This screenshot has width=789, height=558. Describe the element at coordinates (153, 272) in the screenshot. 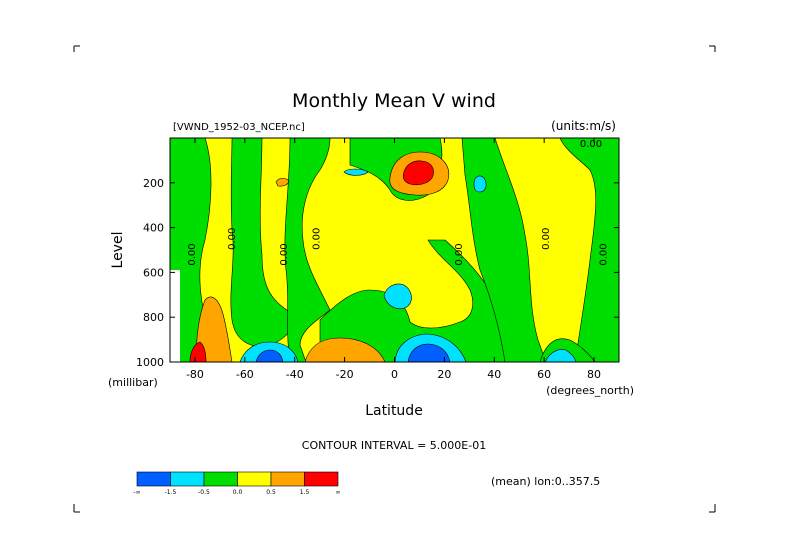

I see `y-tick-label: 600` at that location.